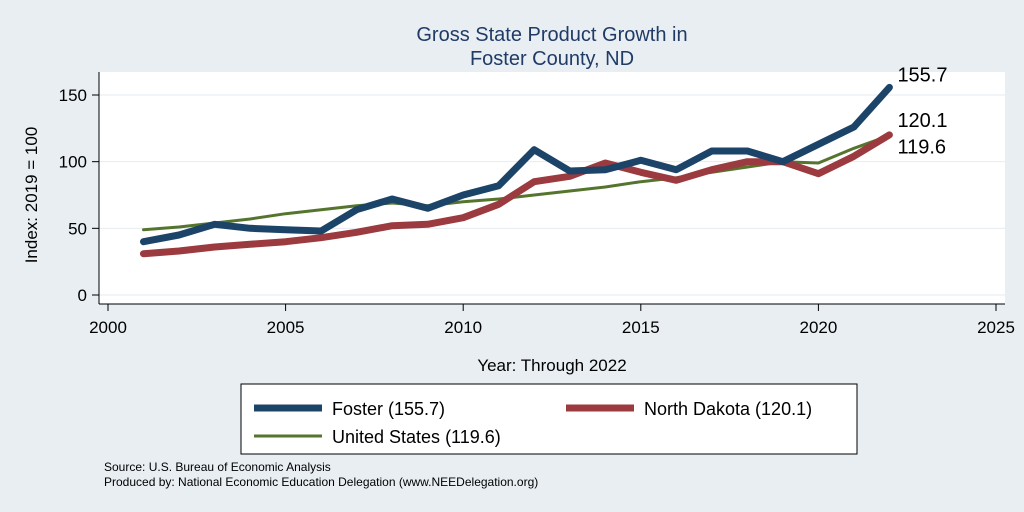 The width and height of the screenshot is (1024, 512). What do you see at coordinates (922, 121) in the screenshot?
I see `end-label-north-dakota: 120.1` at bounding box center [922, 121].